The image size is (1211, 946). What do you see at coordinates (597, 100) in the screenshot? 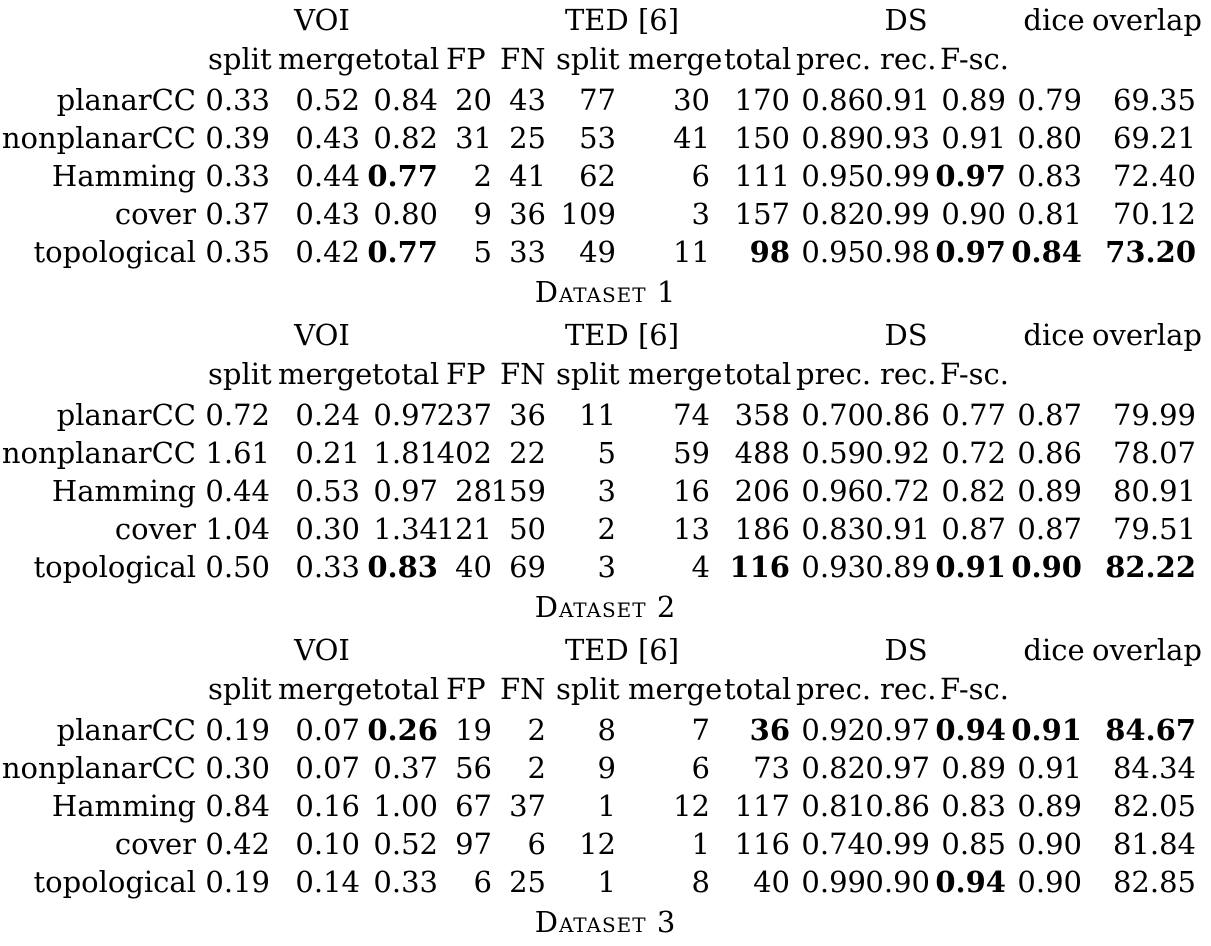
I see `table-cell: 77` at bounding box center [597, 100].